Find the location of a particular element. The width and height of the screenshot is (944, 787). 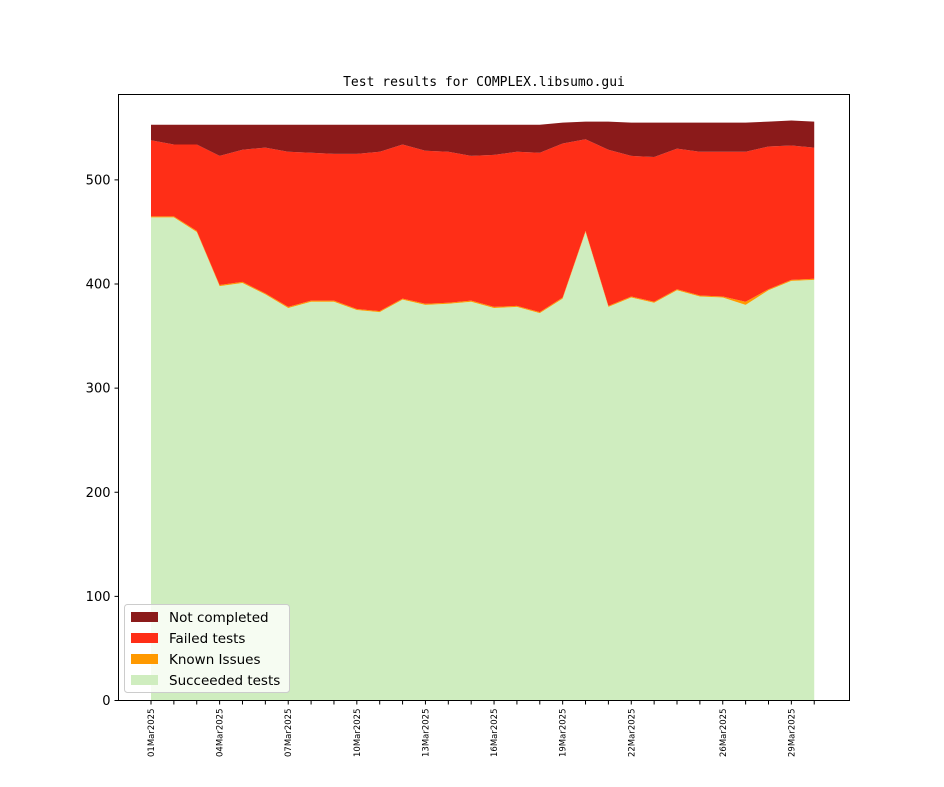

x-tick-label: 22Mar2025 is located at coordinates (632, 733).